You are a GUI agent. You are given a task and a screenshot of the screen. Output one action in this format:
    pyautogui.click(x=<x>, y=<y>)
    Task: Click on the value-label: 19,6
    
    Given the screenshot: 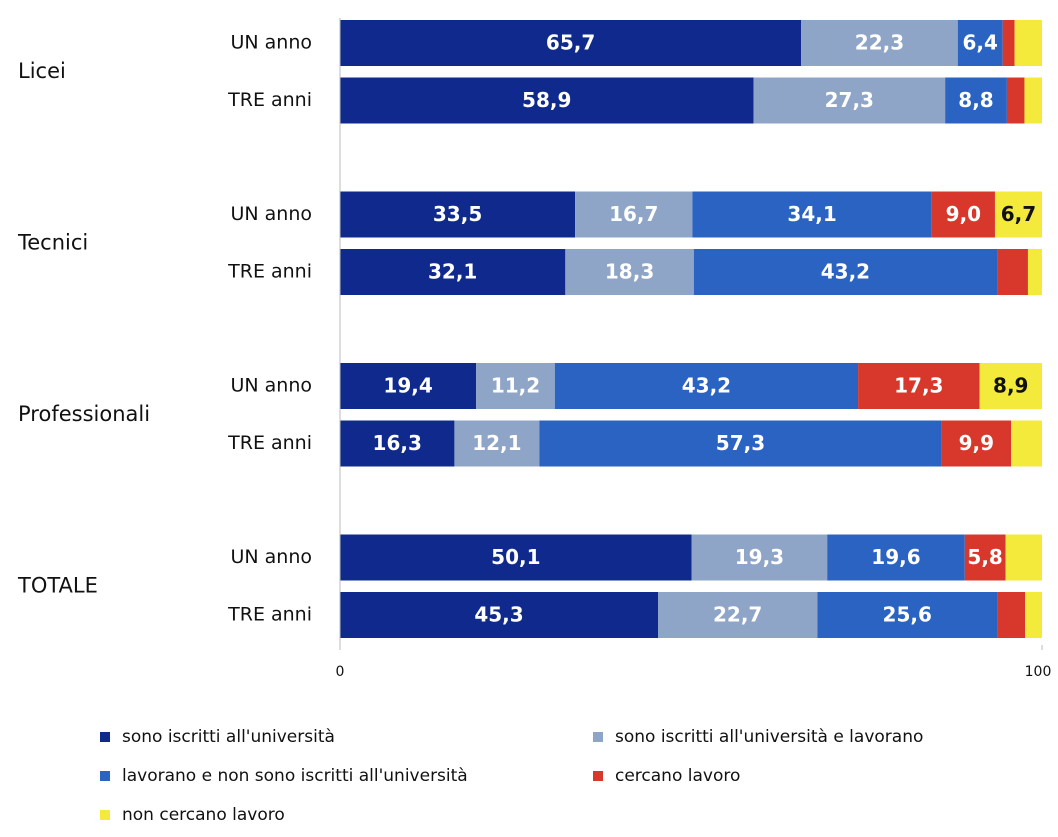 What is the action you would take?
    pyautogui.click(x=895, y=557)
    